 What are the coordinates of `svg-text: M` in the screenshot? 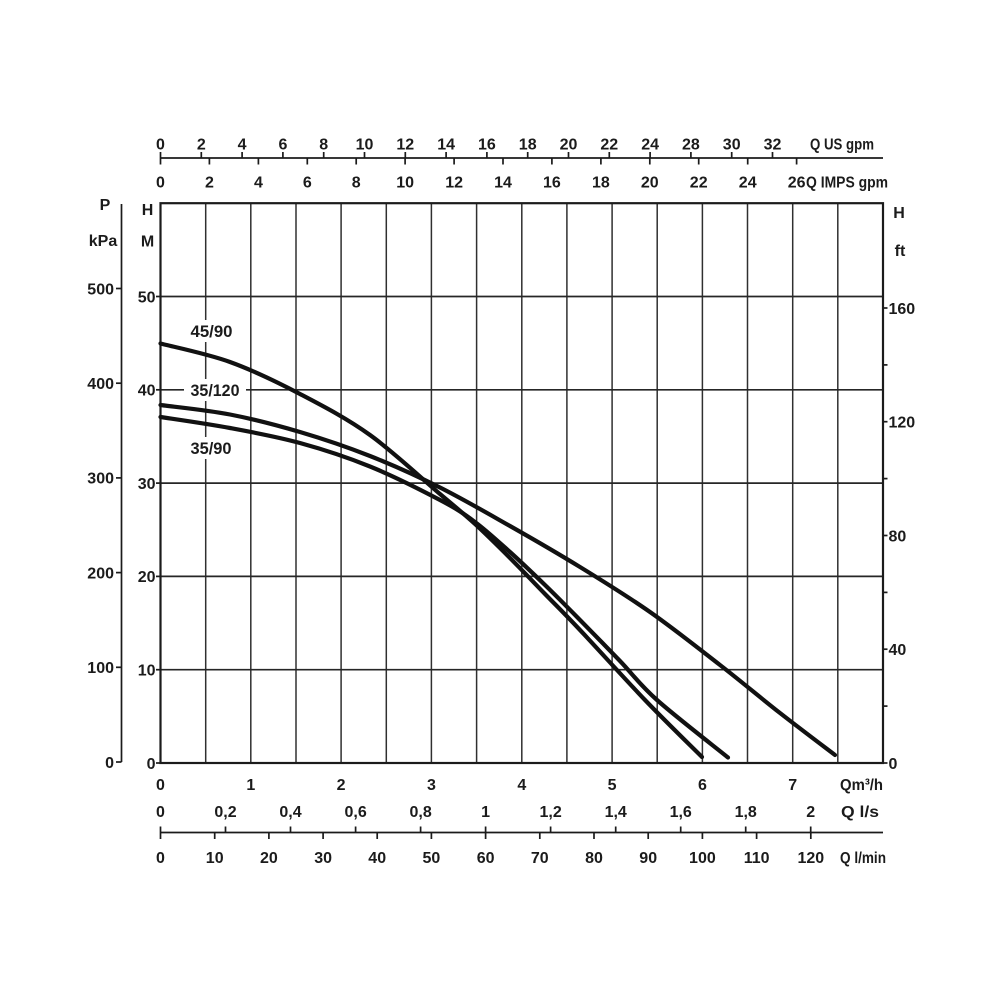 It's located at (147, 242).